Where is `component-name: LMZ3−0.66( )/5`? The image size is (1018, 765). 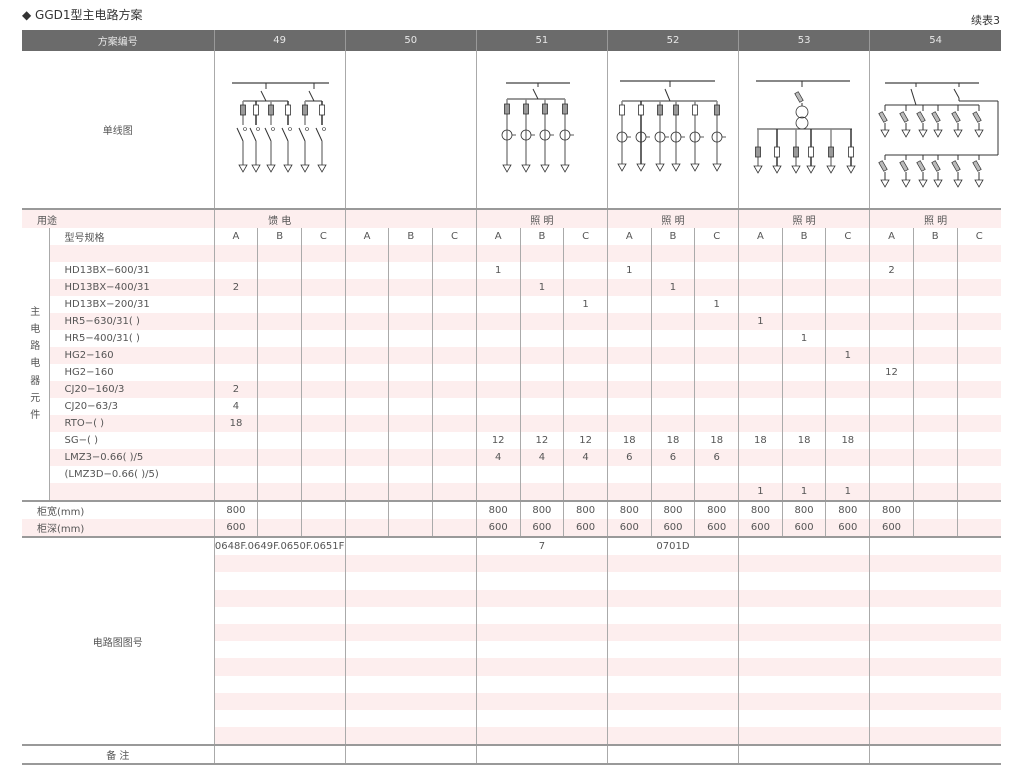
component-name: LMZ3−0.66( )/5 is located at coordinates (132, 457).